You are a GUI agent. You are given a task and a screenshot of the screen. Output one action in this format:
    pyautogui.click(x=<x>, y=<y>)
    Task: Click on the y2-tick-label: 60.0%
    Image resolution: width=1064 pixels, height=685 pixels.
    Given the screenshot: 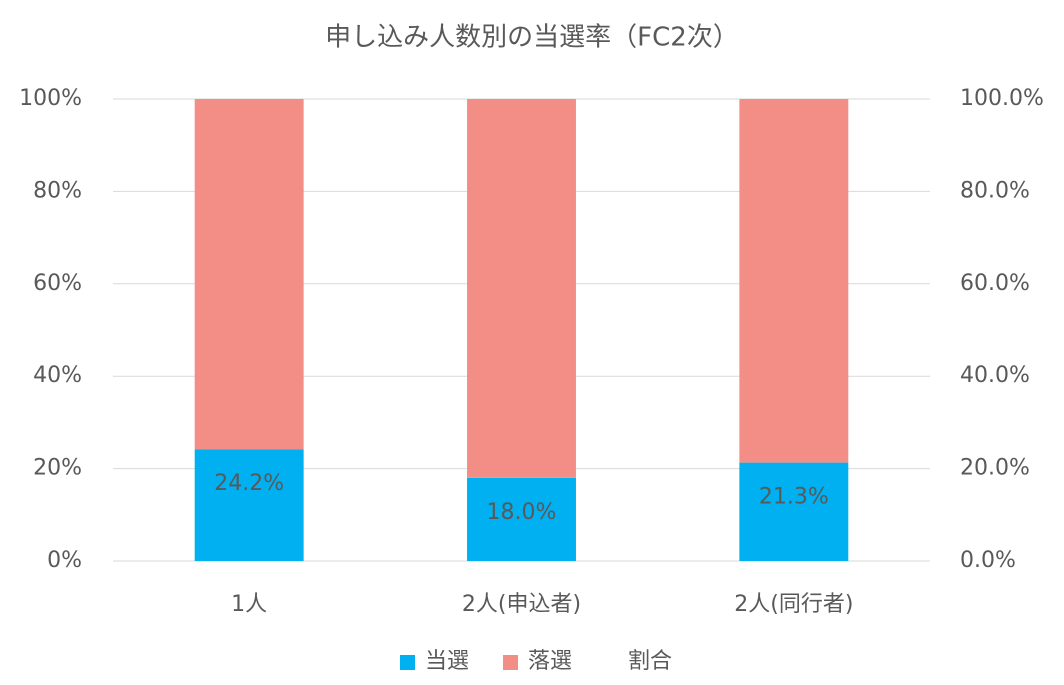 What is the action you would take?
    pyautogui.click(x=995, y=283)
    